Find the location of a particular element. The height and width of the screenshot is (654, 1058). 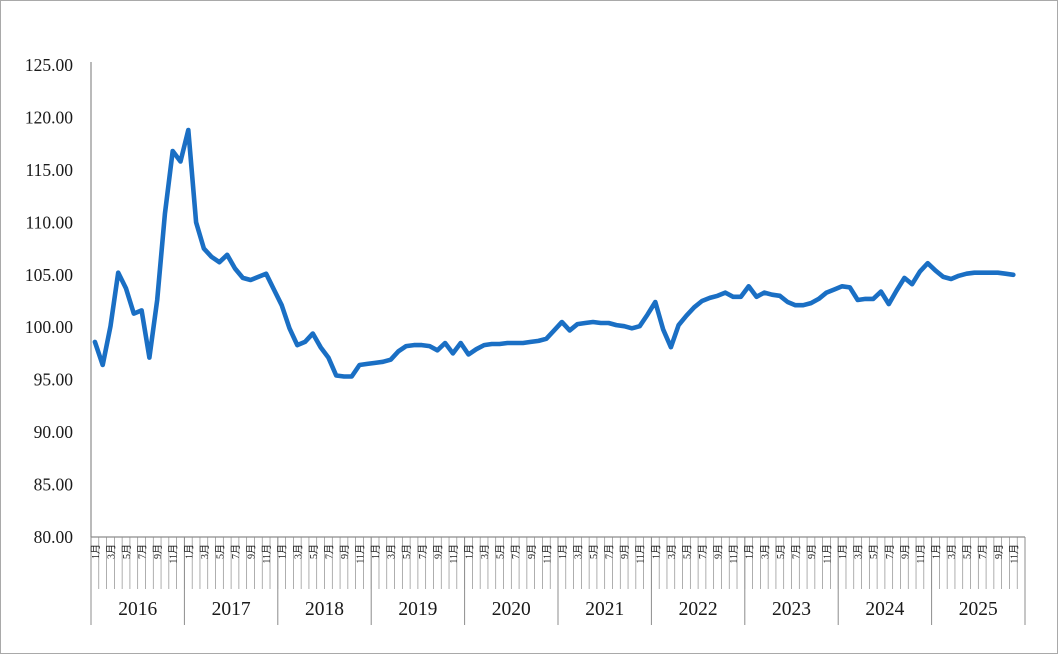

year-label: 2020 is located at coordinates (511, 609).